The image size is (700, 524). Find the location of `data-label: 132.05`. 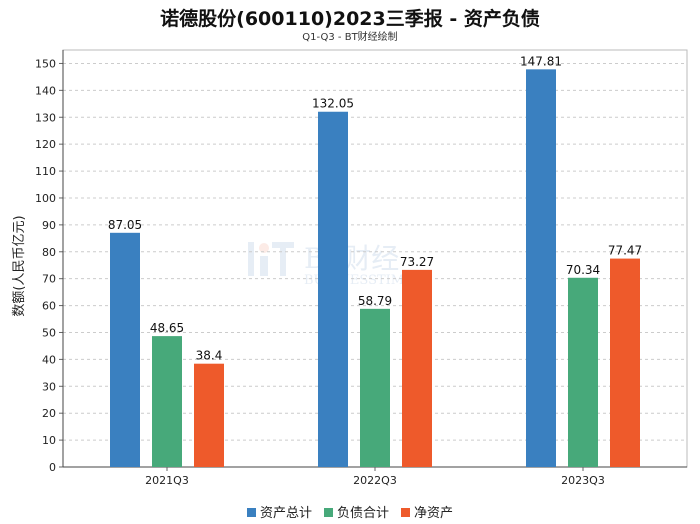

data-label: 132.05 is located at coordinates (333, 104).